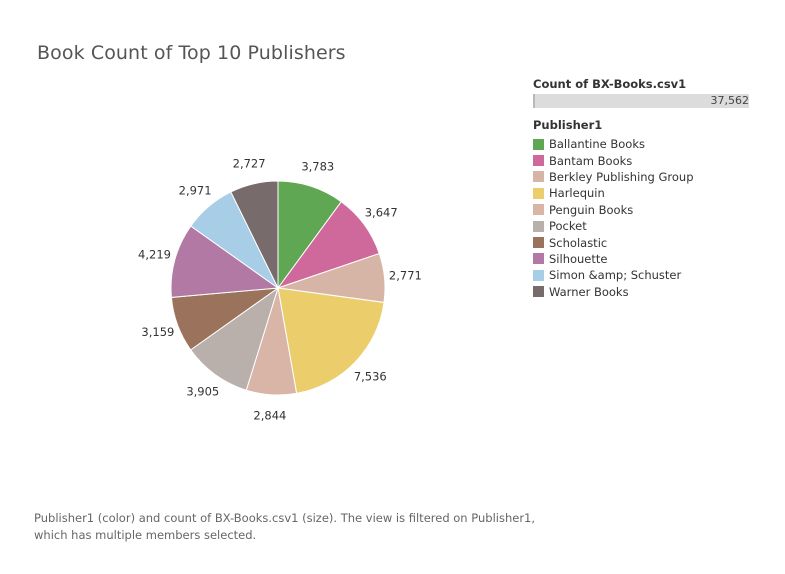 The image size is (785, 574). I want to click on size-legend-header: Count of BX-Books.csv1, so click(610, 84).